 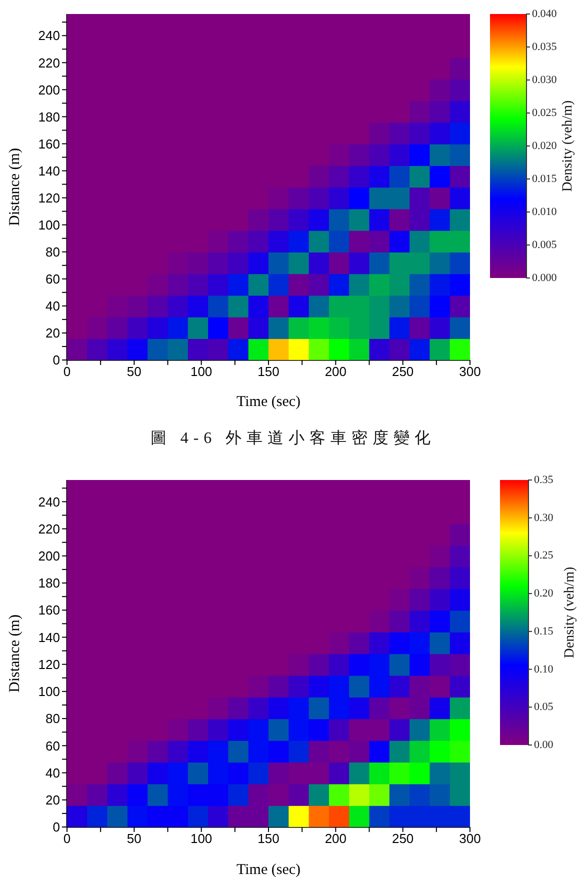 What do you see at coordinates (544, 745) in the screenshot?
I see `color-bar-label: 0.00` at bounding box center [544, 745].